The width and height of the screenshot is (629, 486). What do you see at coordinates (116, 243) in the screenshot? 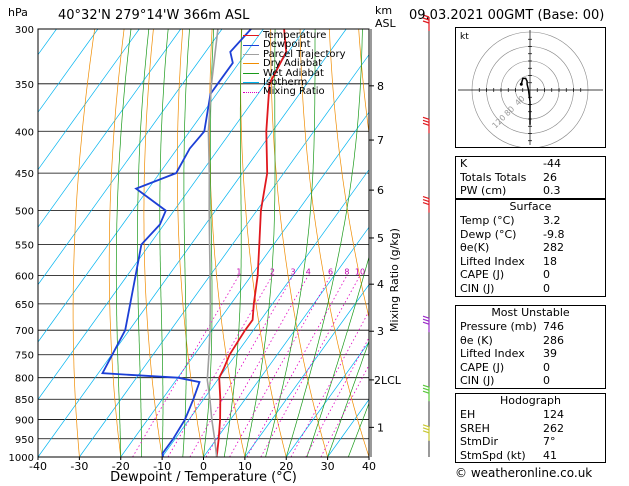
I see `dry-adiabat--20` at bounding box center [116, 243].